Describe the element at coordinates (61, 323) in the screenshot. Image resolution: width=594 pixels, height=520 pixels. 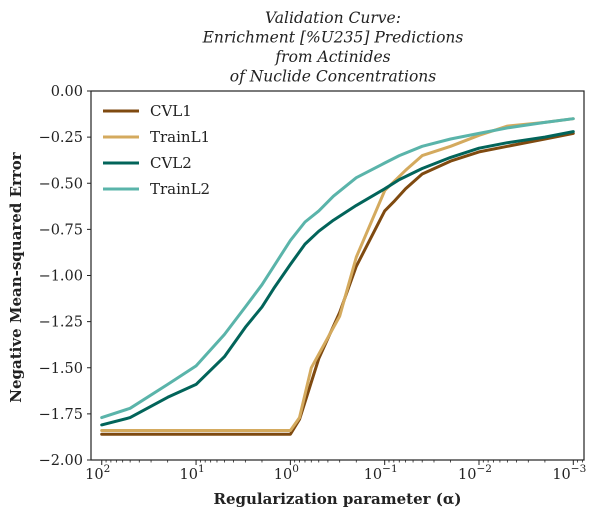
I see `y-tick-label: −1.25` at that location.